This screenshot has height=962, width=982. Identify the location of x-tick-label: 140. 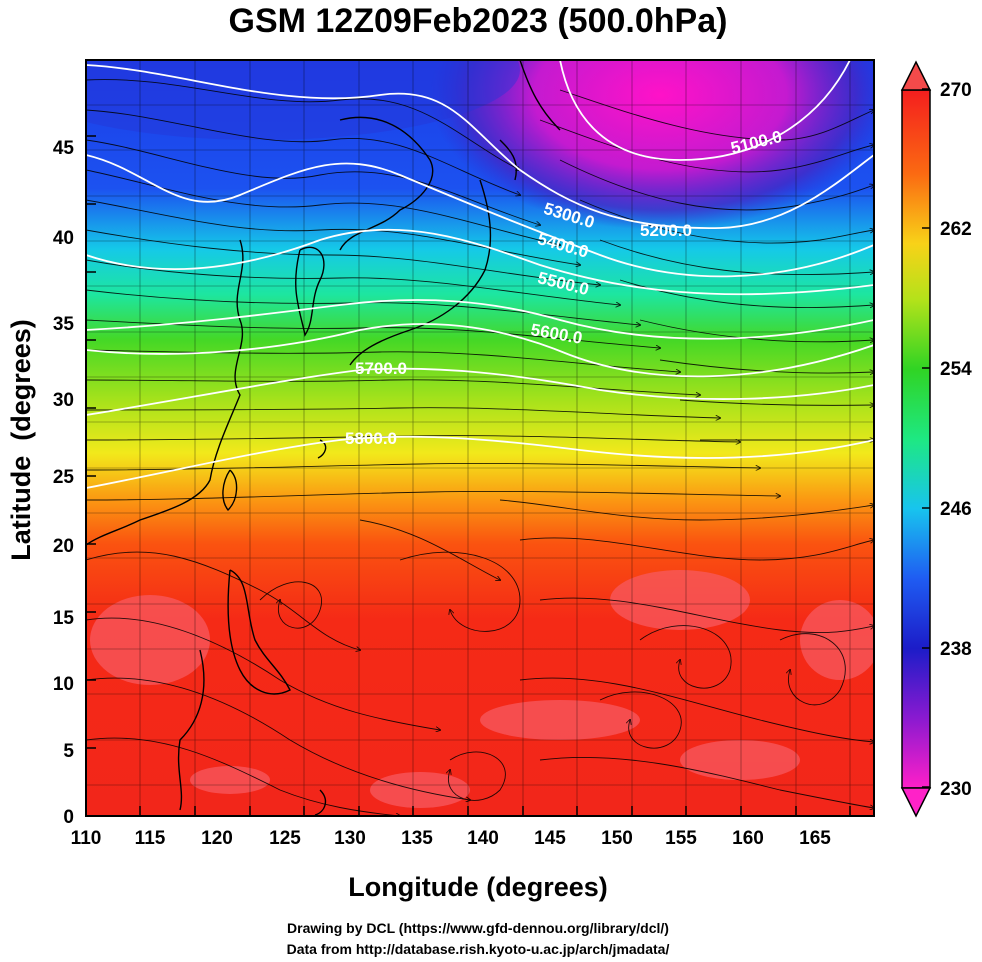
(483, 838).